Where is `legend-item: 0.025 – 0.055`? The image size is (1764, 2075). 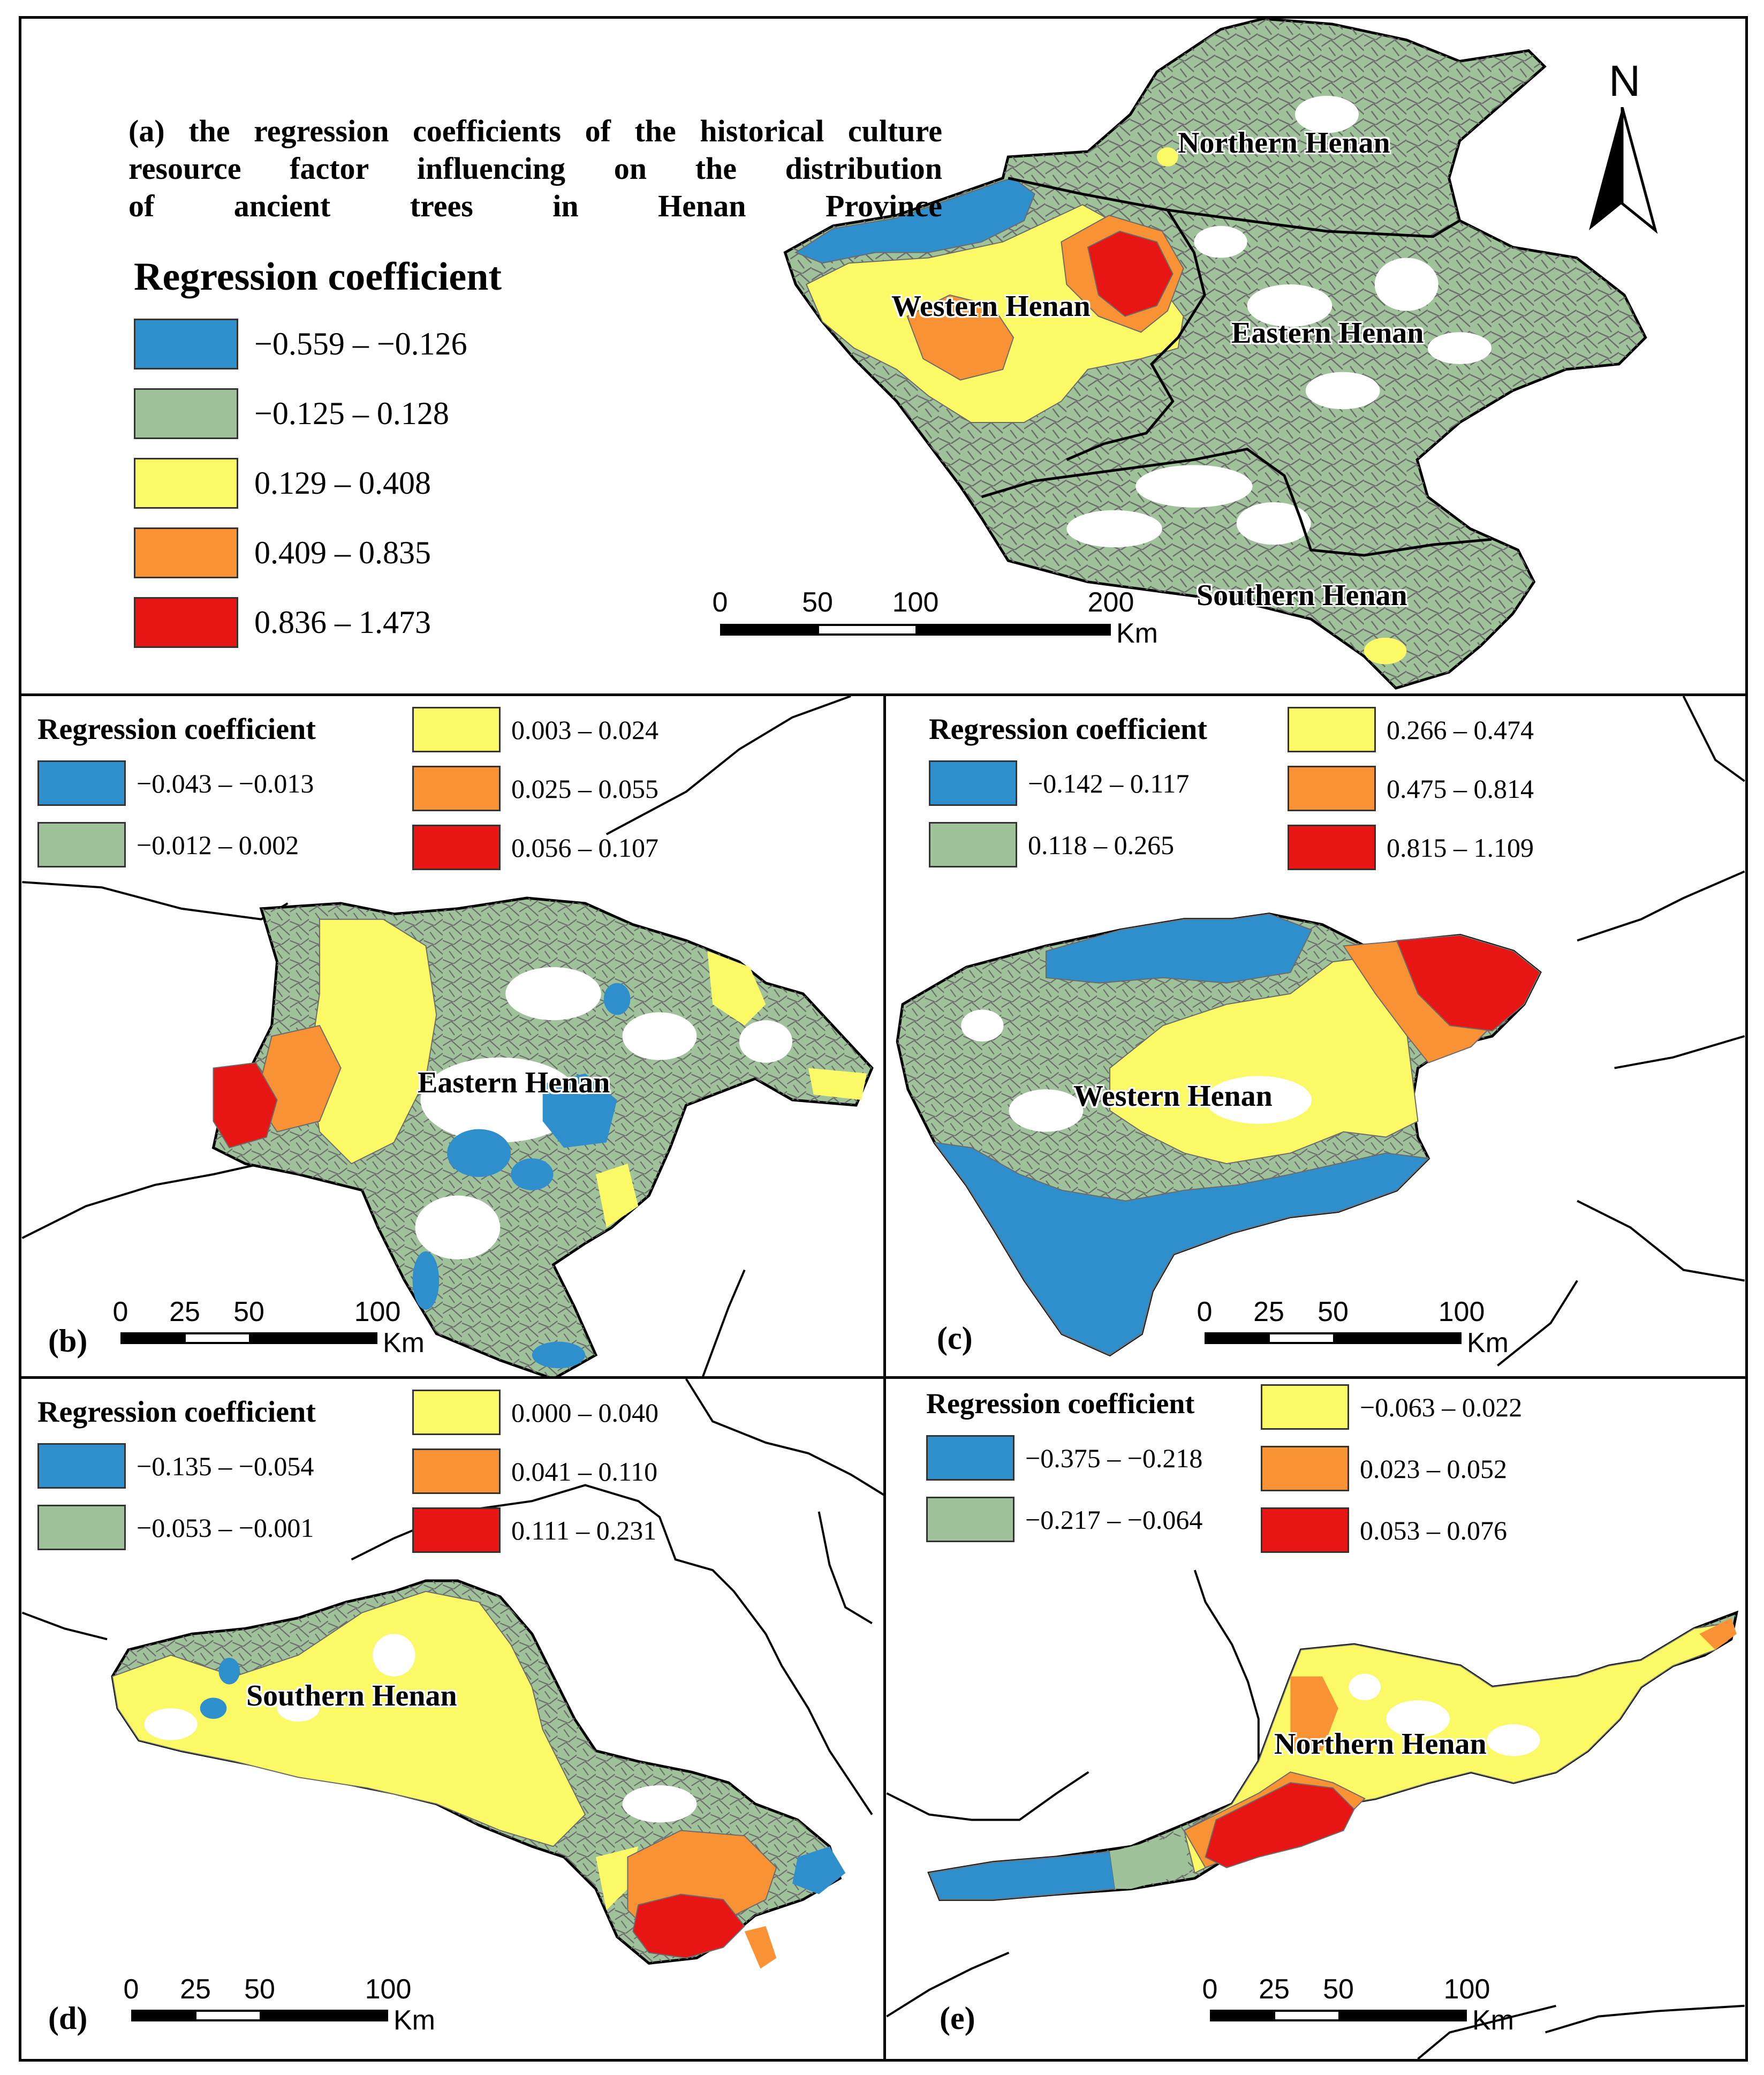 legend-item: 0.025 – 0.055 is located at coordinates (535, 788).